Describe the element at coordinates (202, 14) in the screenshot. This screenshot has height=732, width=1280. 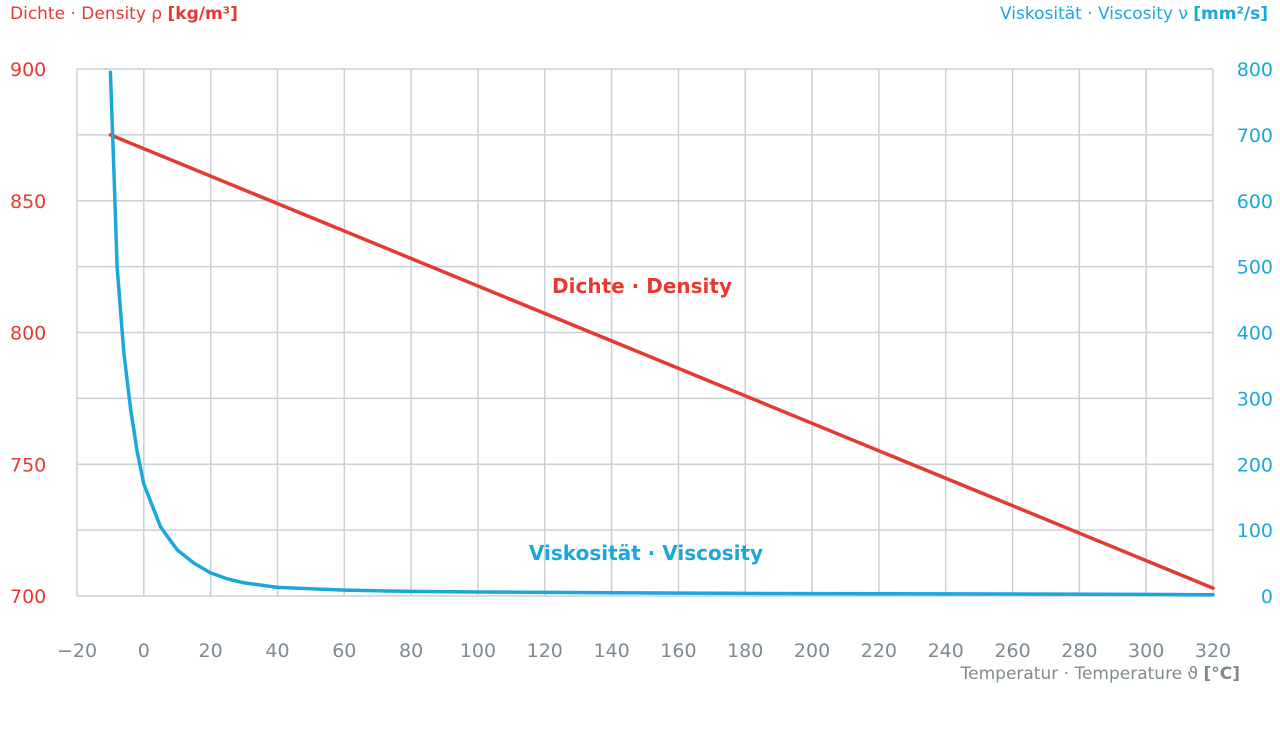
I see `left-axis-unit: [kg/m³]` at that location.